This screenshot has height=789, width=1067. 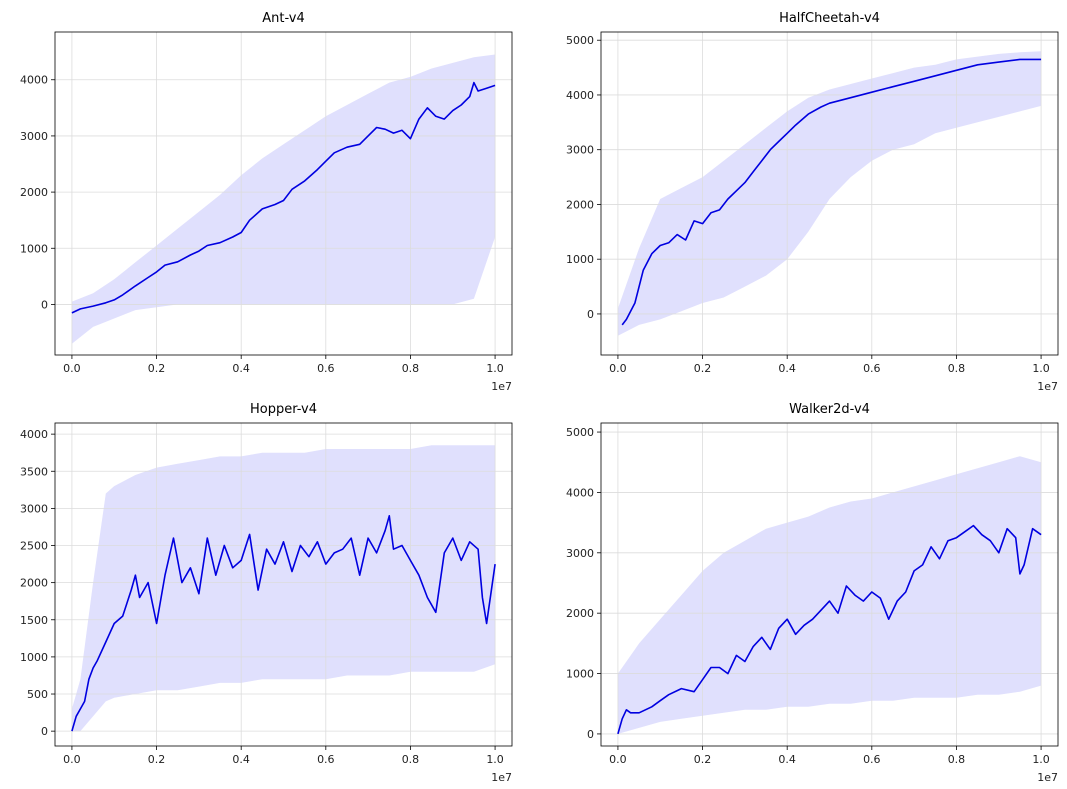 What do you see at coordinates (283, 409) in the screenshot?
I see `subplot-title: Hopper-v4` at bounding box center [283, 409].